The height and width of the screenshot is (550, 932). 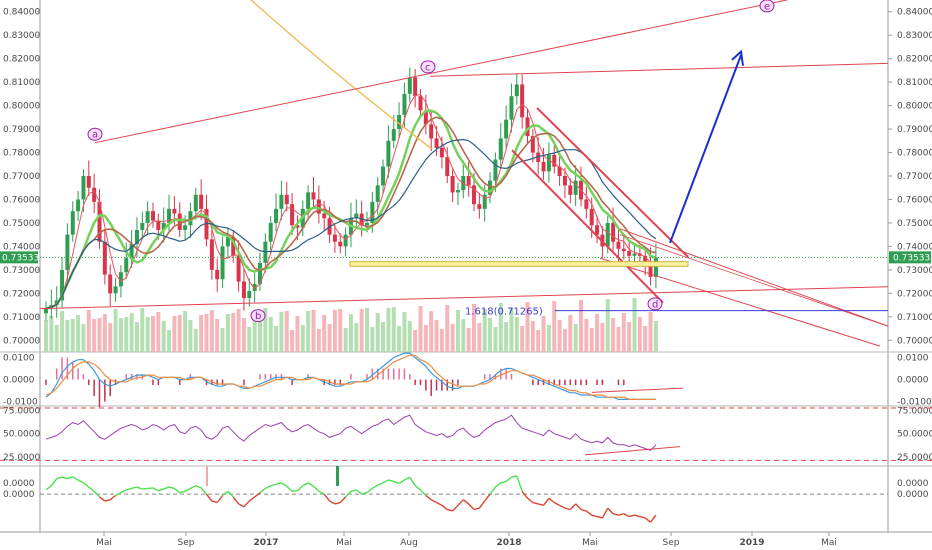 I want to click on macd-tick-label-right: 0.0100, so click(x=913, y=359).